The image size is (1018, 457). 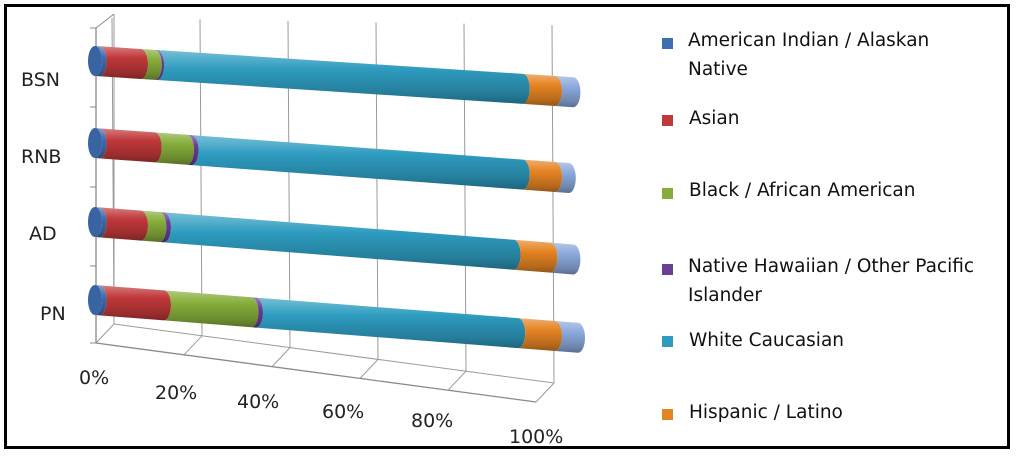 What do you see at coordinates (802, 190) in the screenshot?
I see `legend-label: Black / African American` at bounding box center [802, 190].